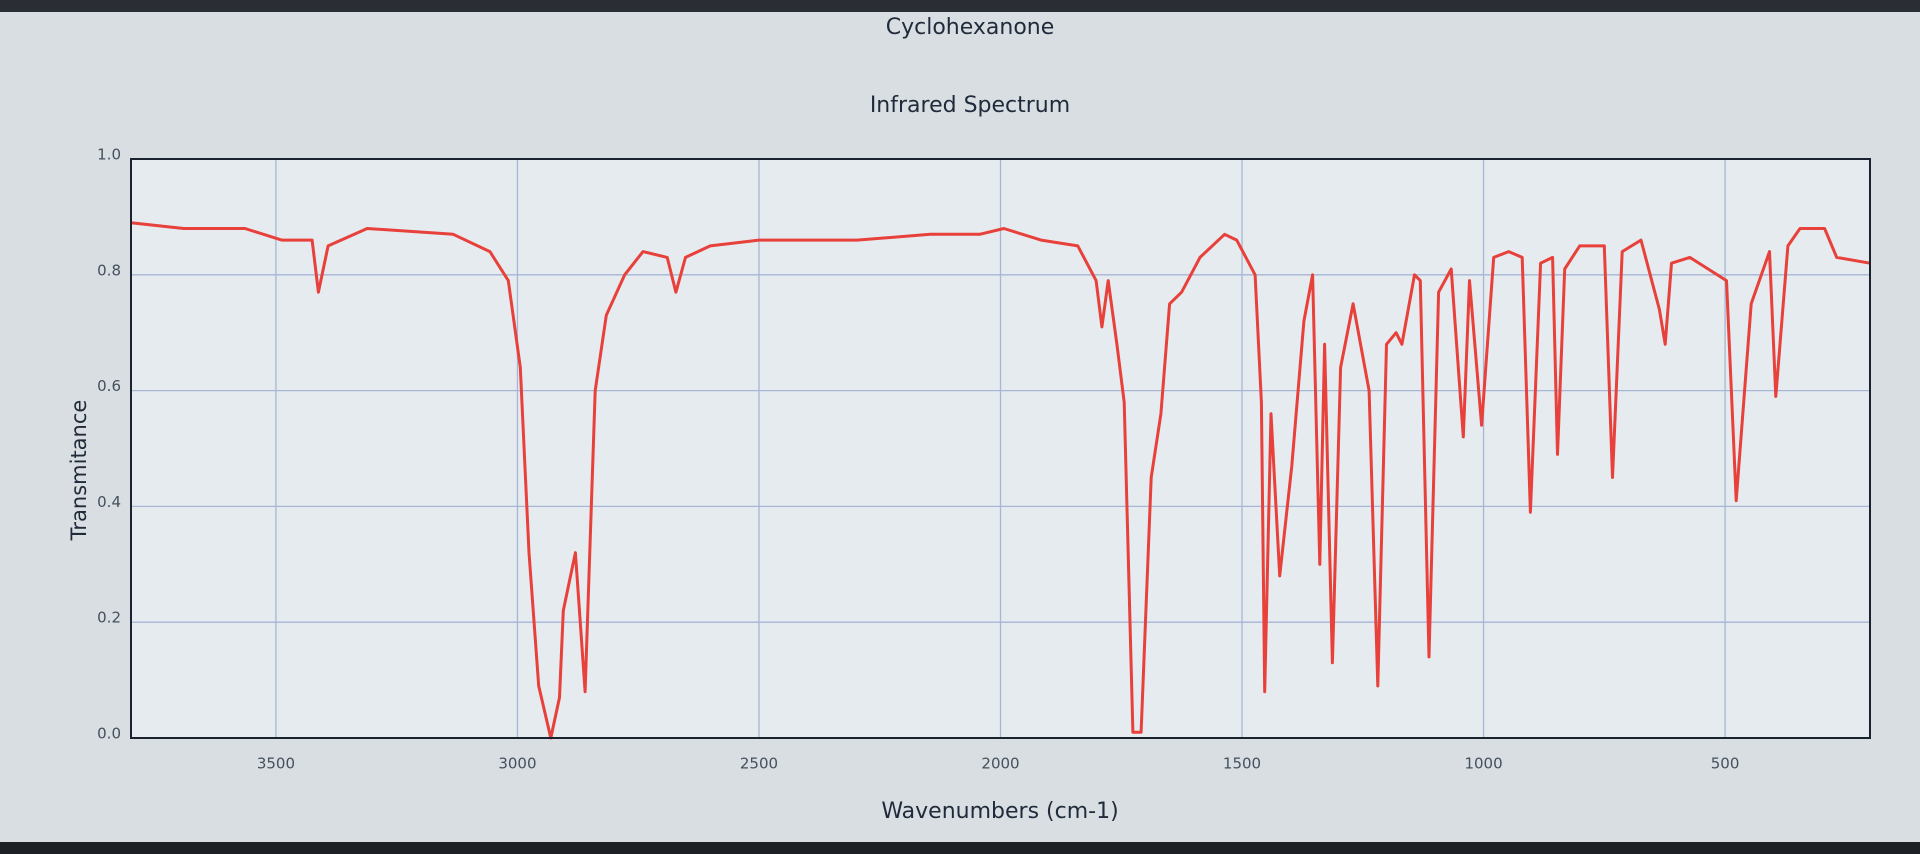 Image resolution: width=1920 pixels, height=854 pixels. I want to click on x-tick-label: 2000, so click(1000, 764).